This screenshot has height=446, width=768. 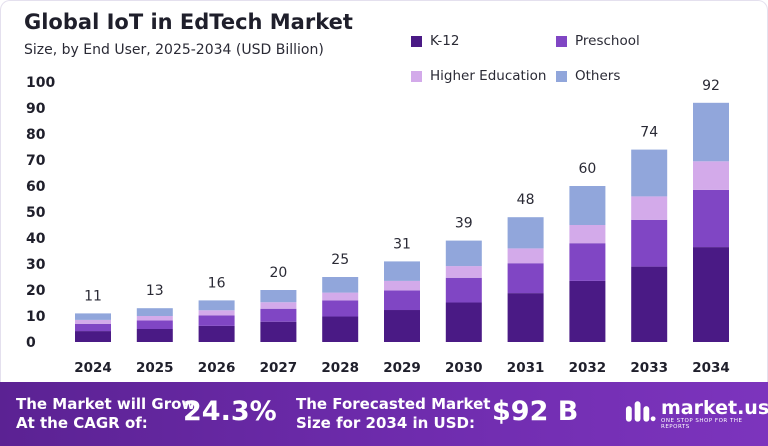 What do you see at coordinates (711, 368) in the screenshot?
I see `x-tick-label: 2034` at bounding box center [711, 368].